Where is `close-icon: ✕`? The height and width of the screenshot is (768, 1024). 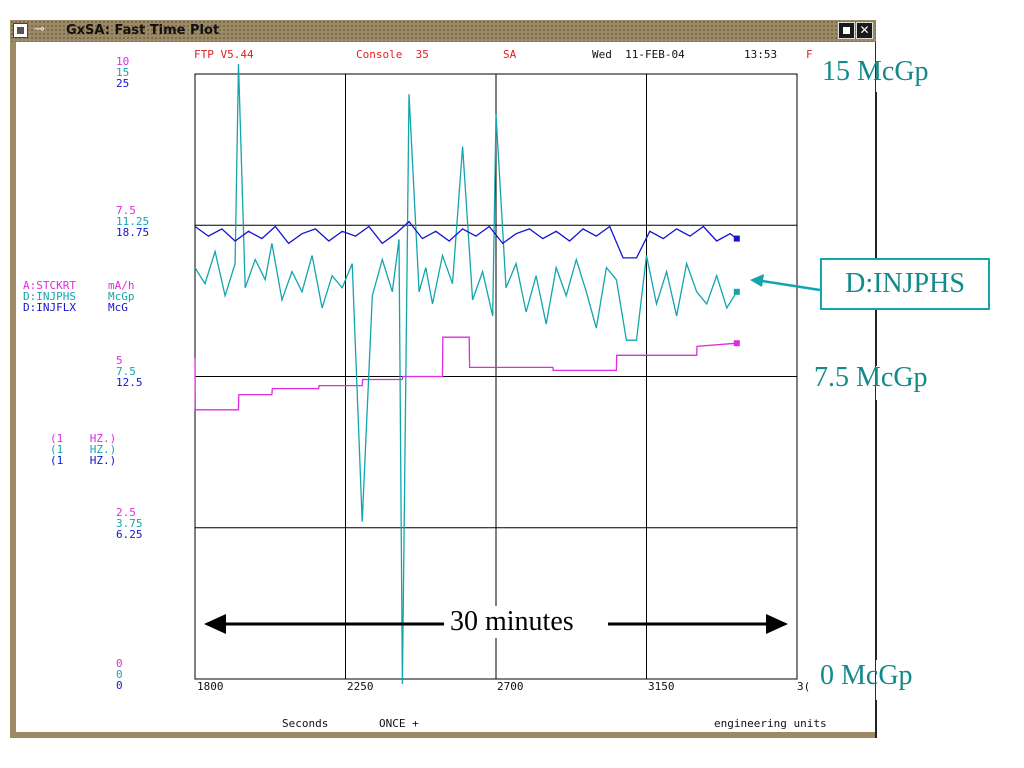 close-icon: ✕ is located at coordinates (864, 30).